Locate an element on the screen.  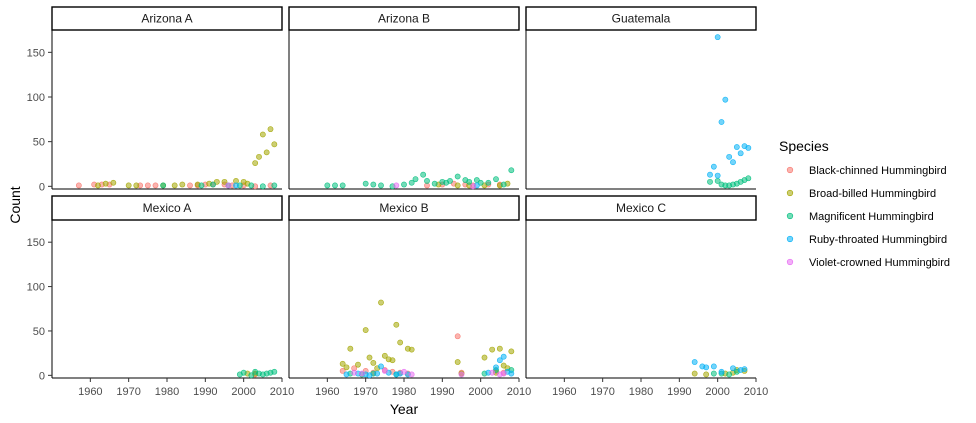
strip-label-arizona-a: Arizona A is located at coordinates (166, 19).